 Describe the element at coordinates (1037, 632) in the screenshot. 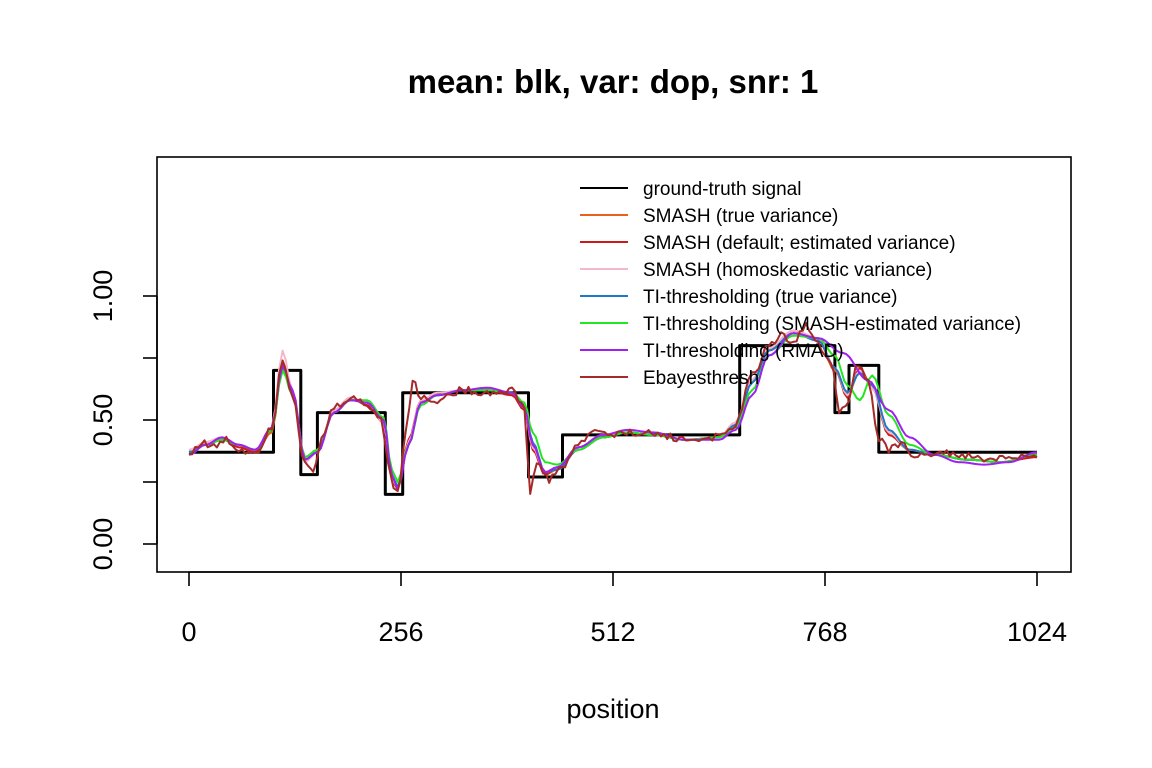

I see `x-tick-label: 1024` at that location.